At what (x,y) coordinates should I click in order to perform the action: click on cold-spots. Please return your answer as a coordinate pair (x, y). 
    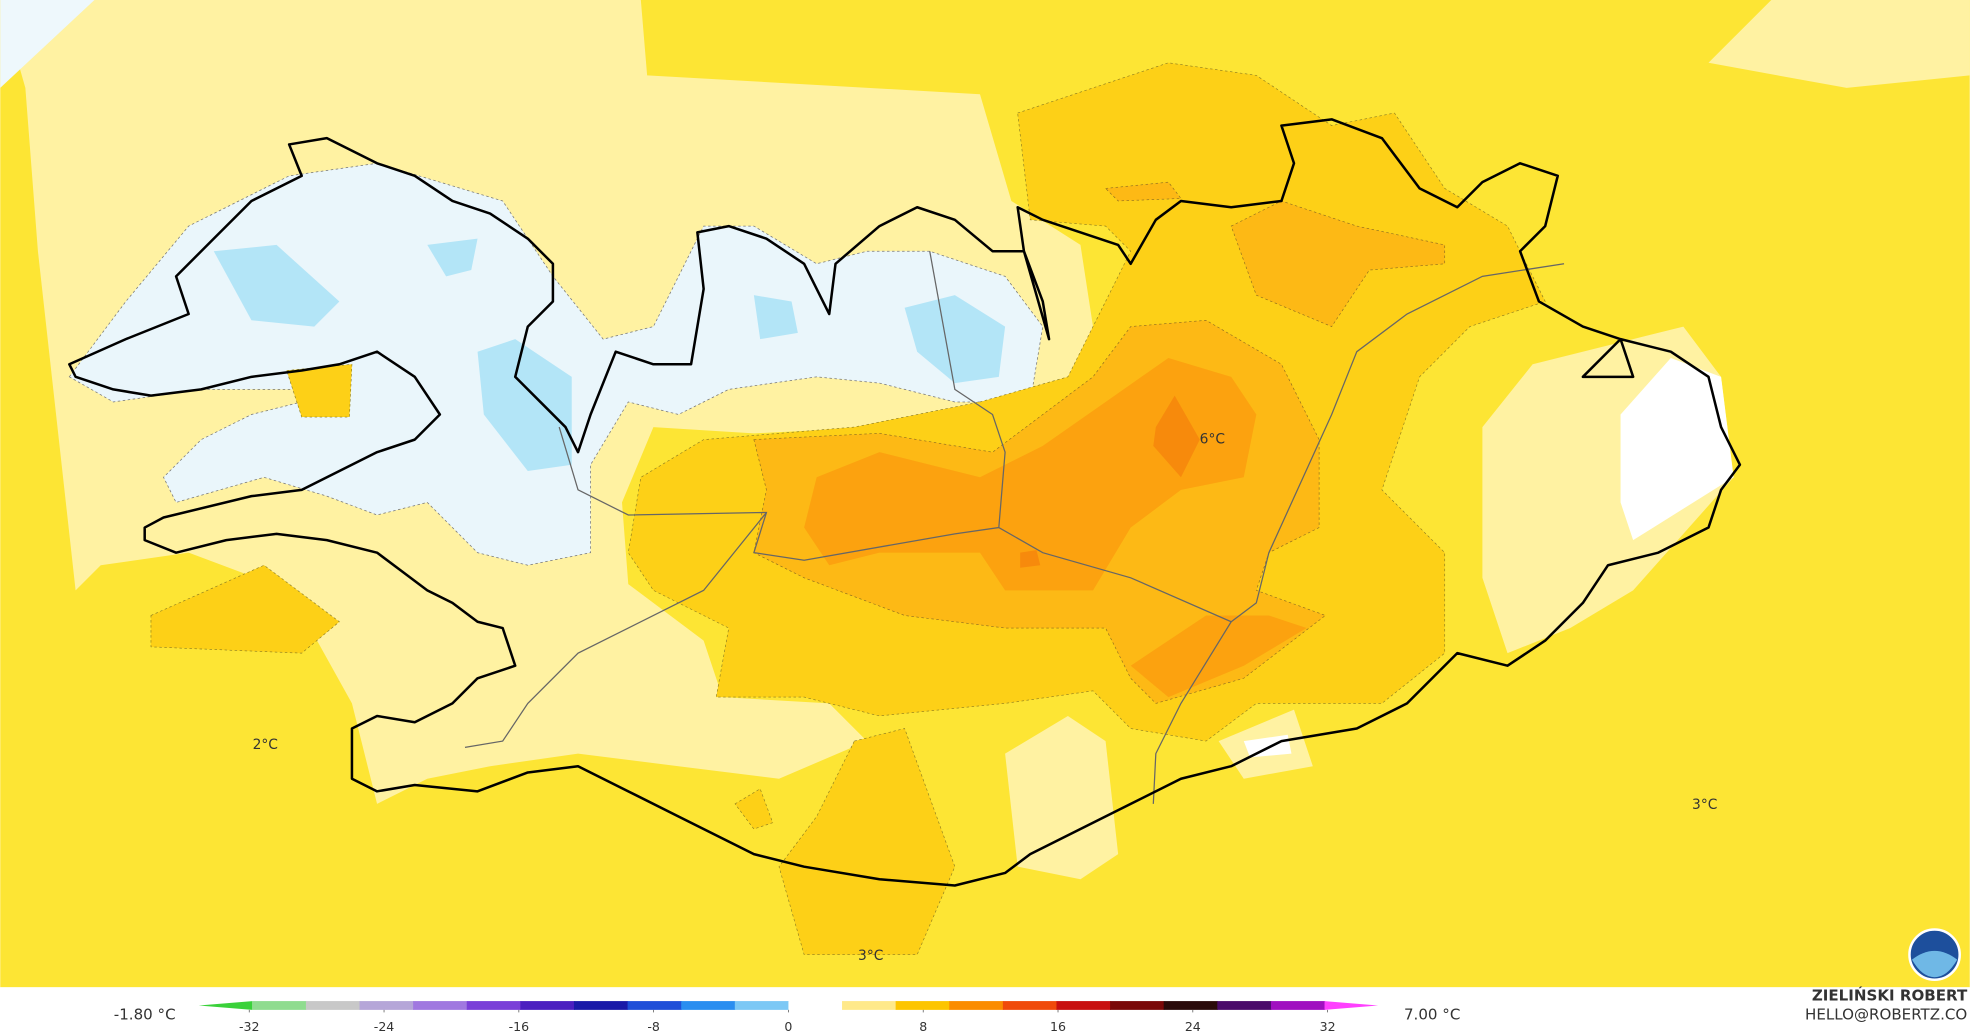
    Looking at the image, I should click on (609, 355).